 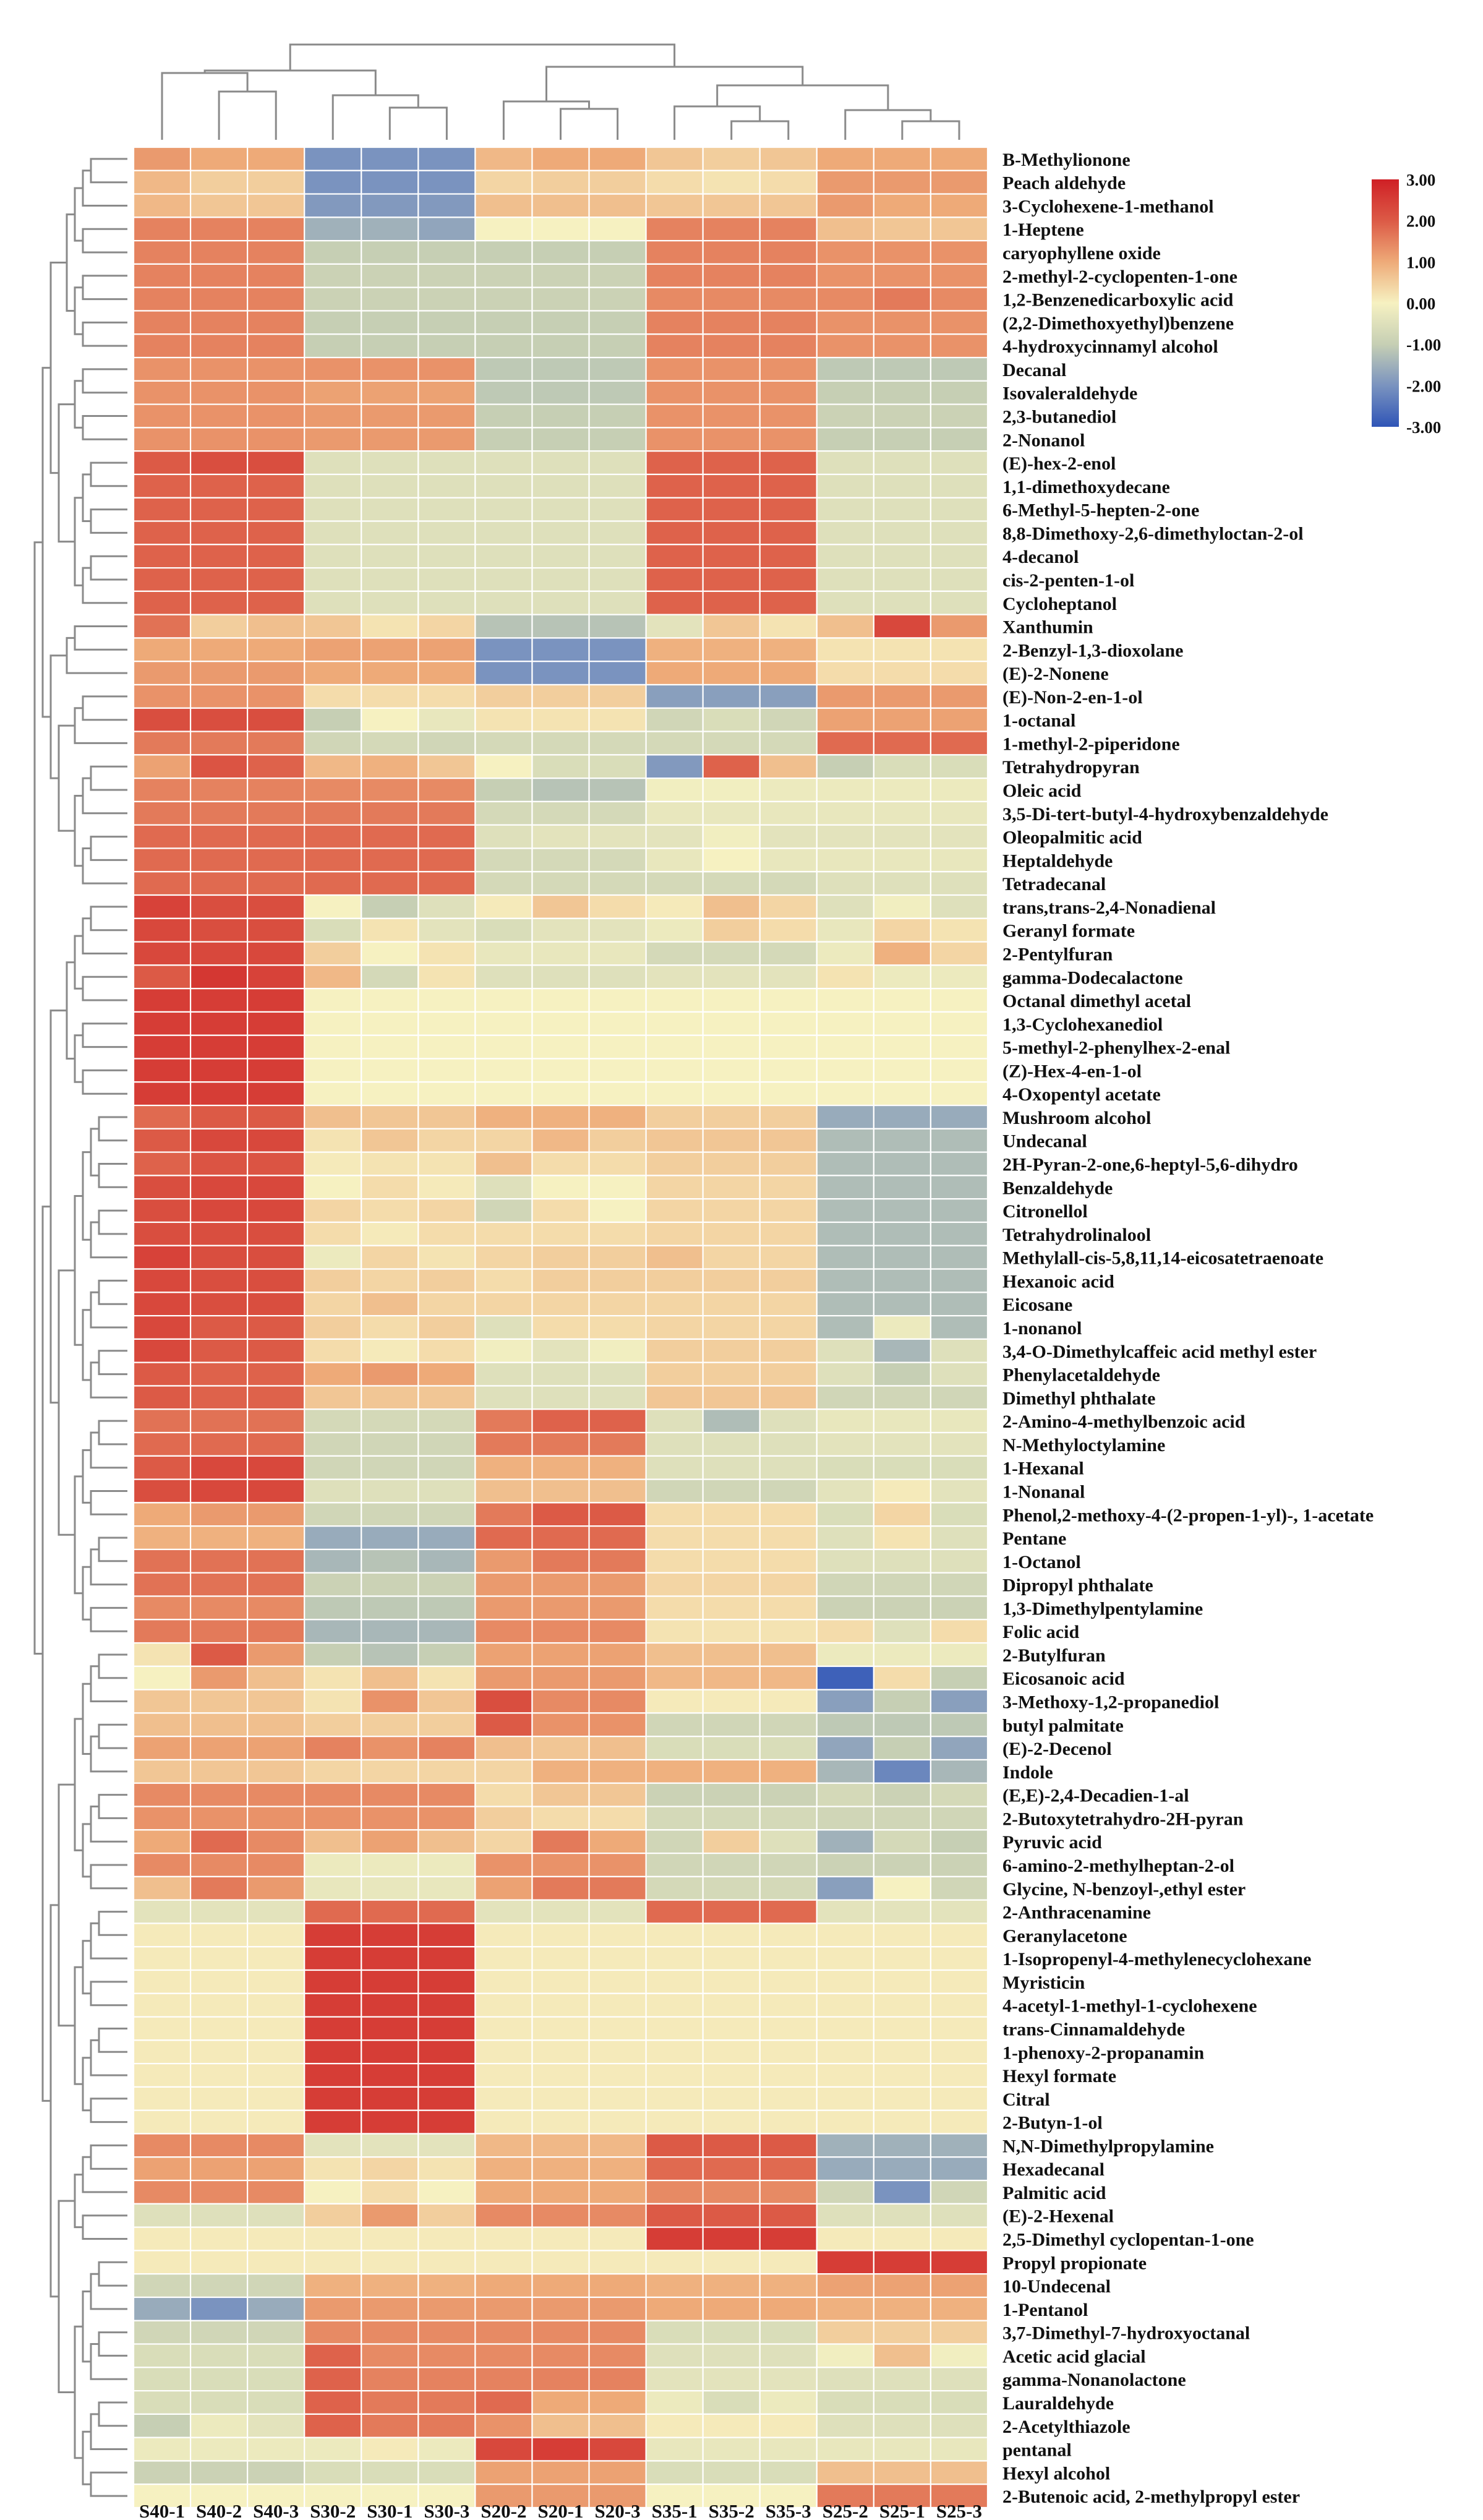 I want to click on row-label: 4-acetyl-1-methyl-1-cyclohexene, so click(x=1129, y=2006).